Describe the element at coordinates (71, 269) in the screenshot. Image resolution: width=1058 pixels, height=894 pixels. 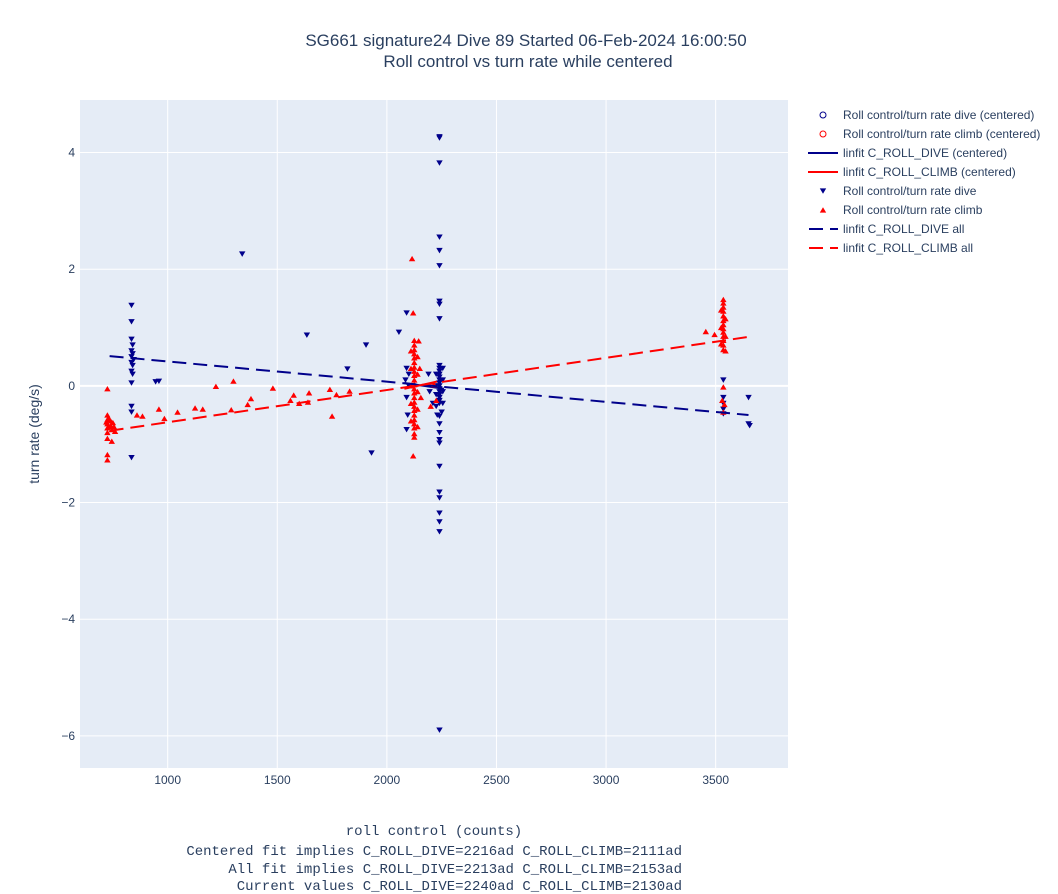
I see `y-tick-label: 2` at that location.